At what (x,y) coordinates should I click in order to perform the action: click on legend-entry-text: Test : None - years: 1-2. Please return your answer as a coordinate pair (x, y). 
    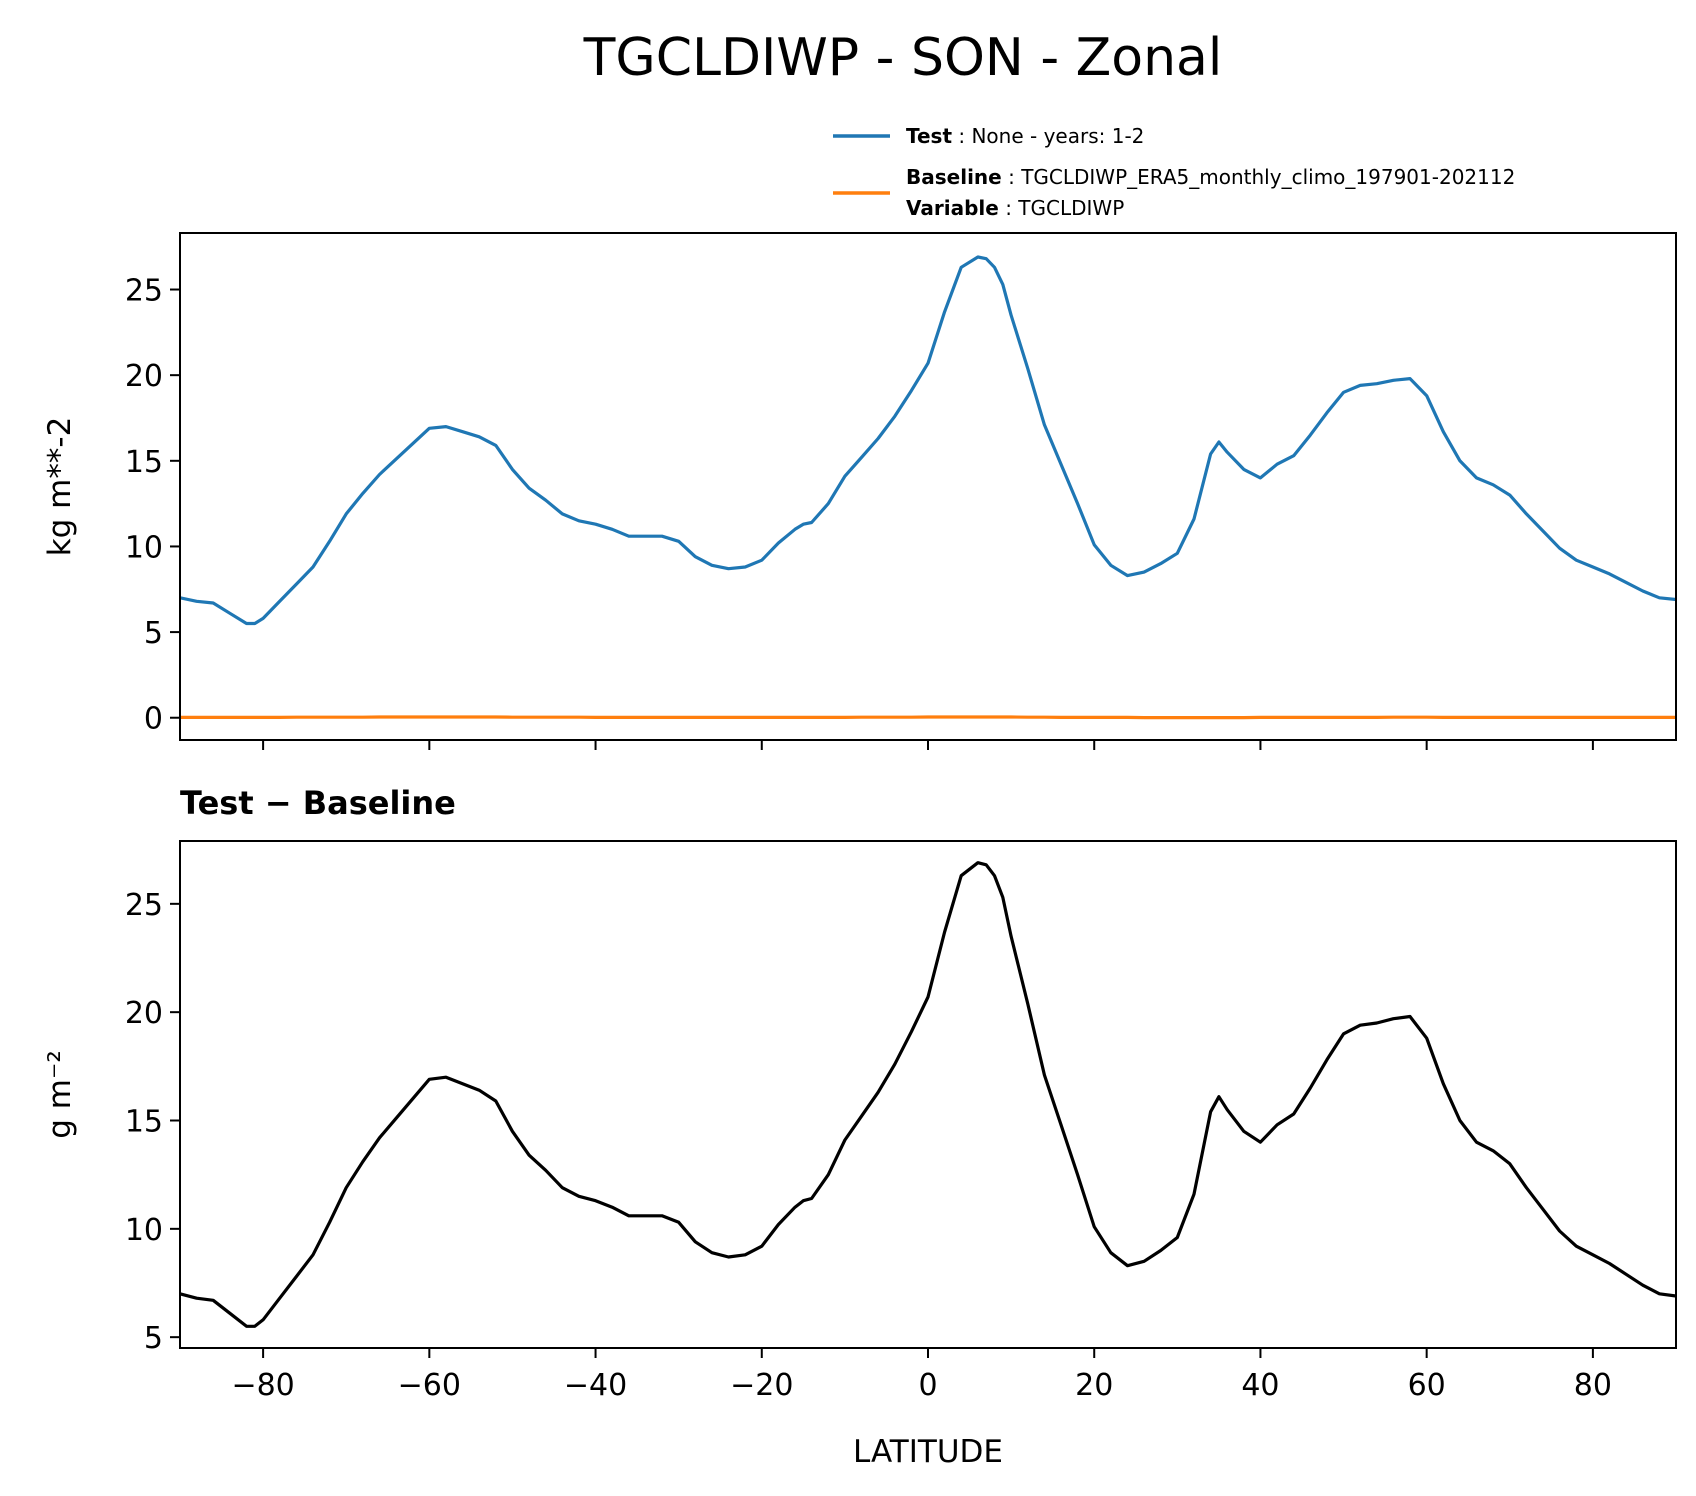
    Looking at the image, I should click on (1025, 136).